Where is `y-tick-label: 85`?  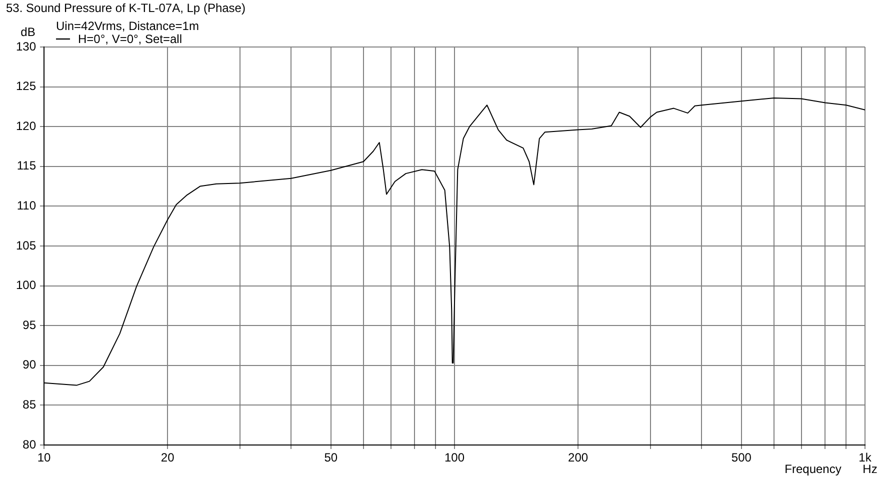
y-tick-label: 85 is located at coordinates (29, 405).